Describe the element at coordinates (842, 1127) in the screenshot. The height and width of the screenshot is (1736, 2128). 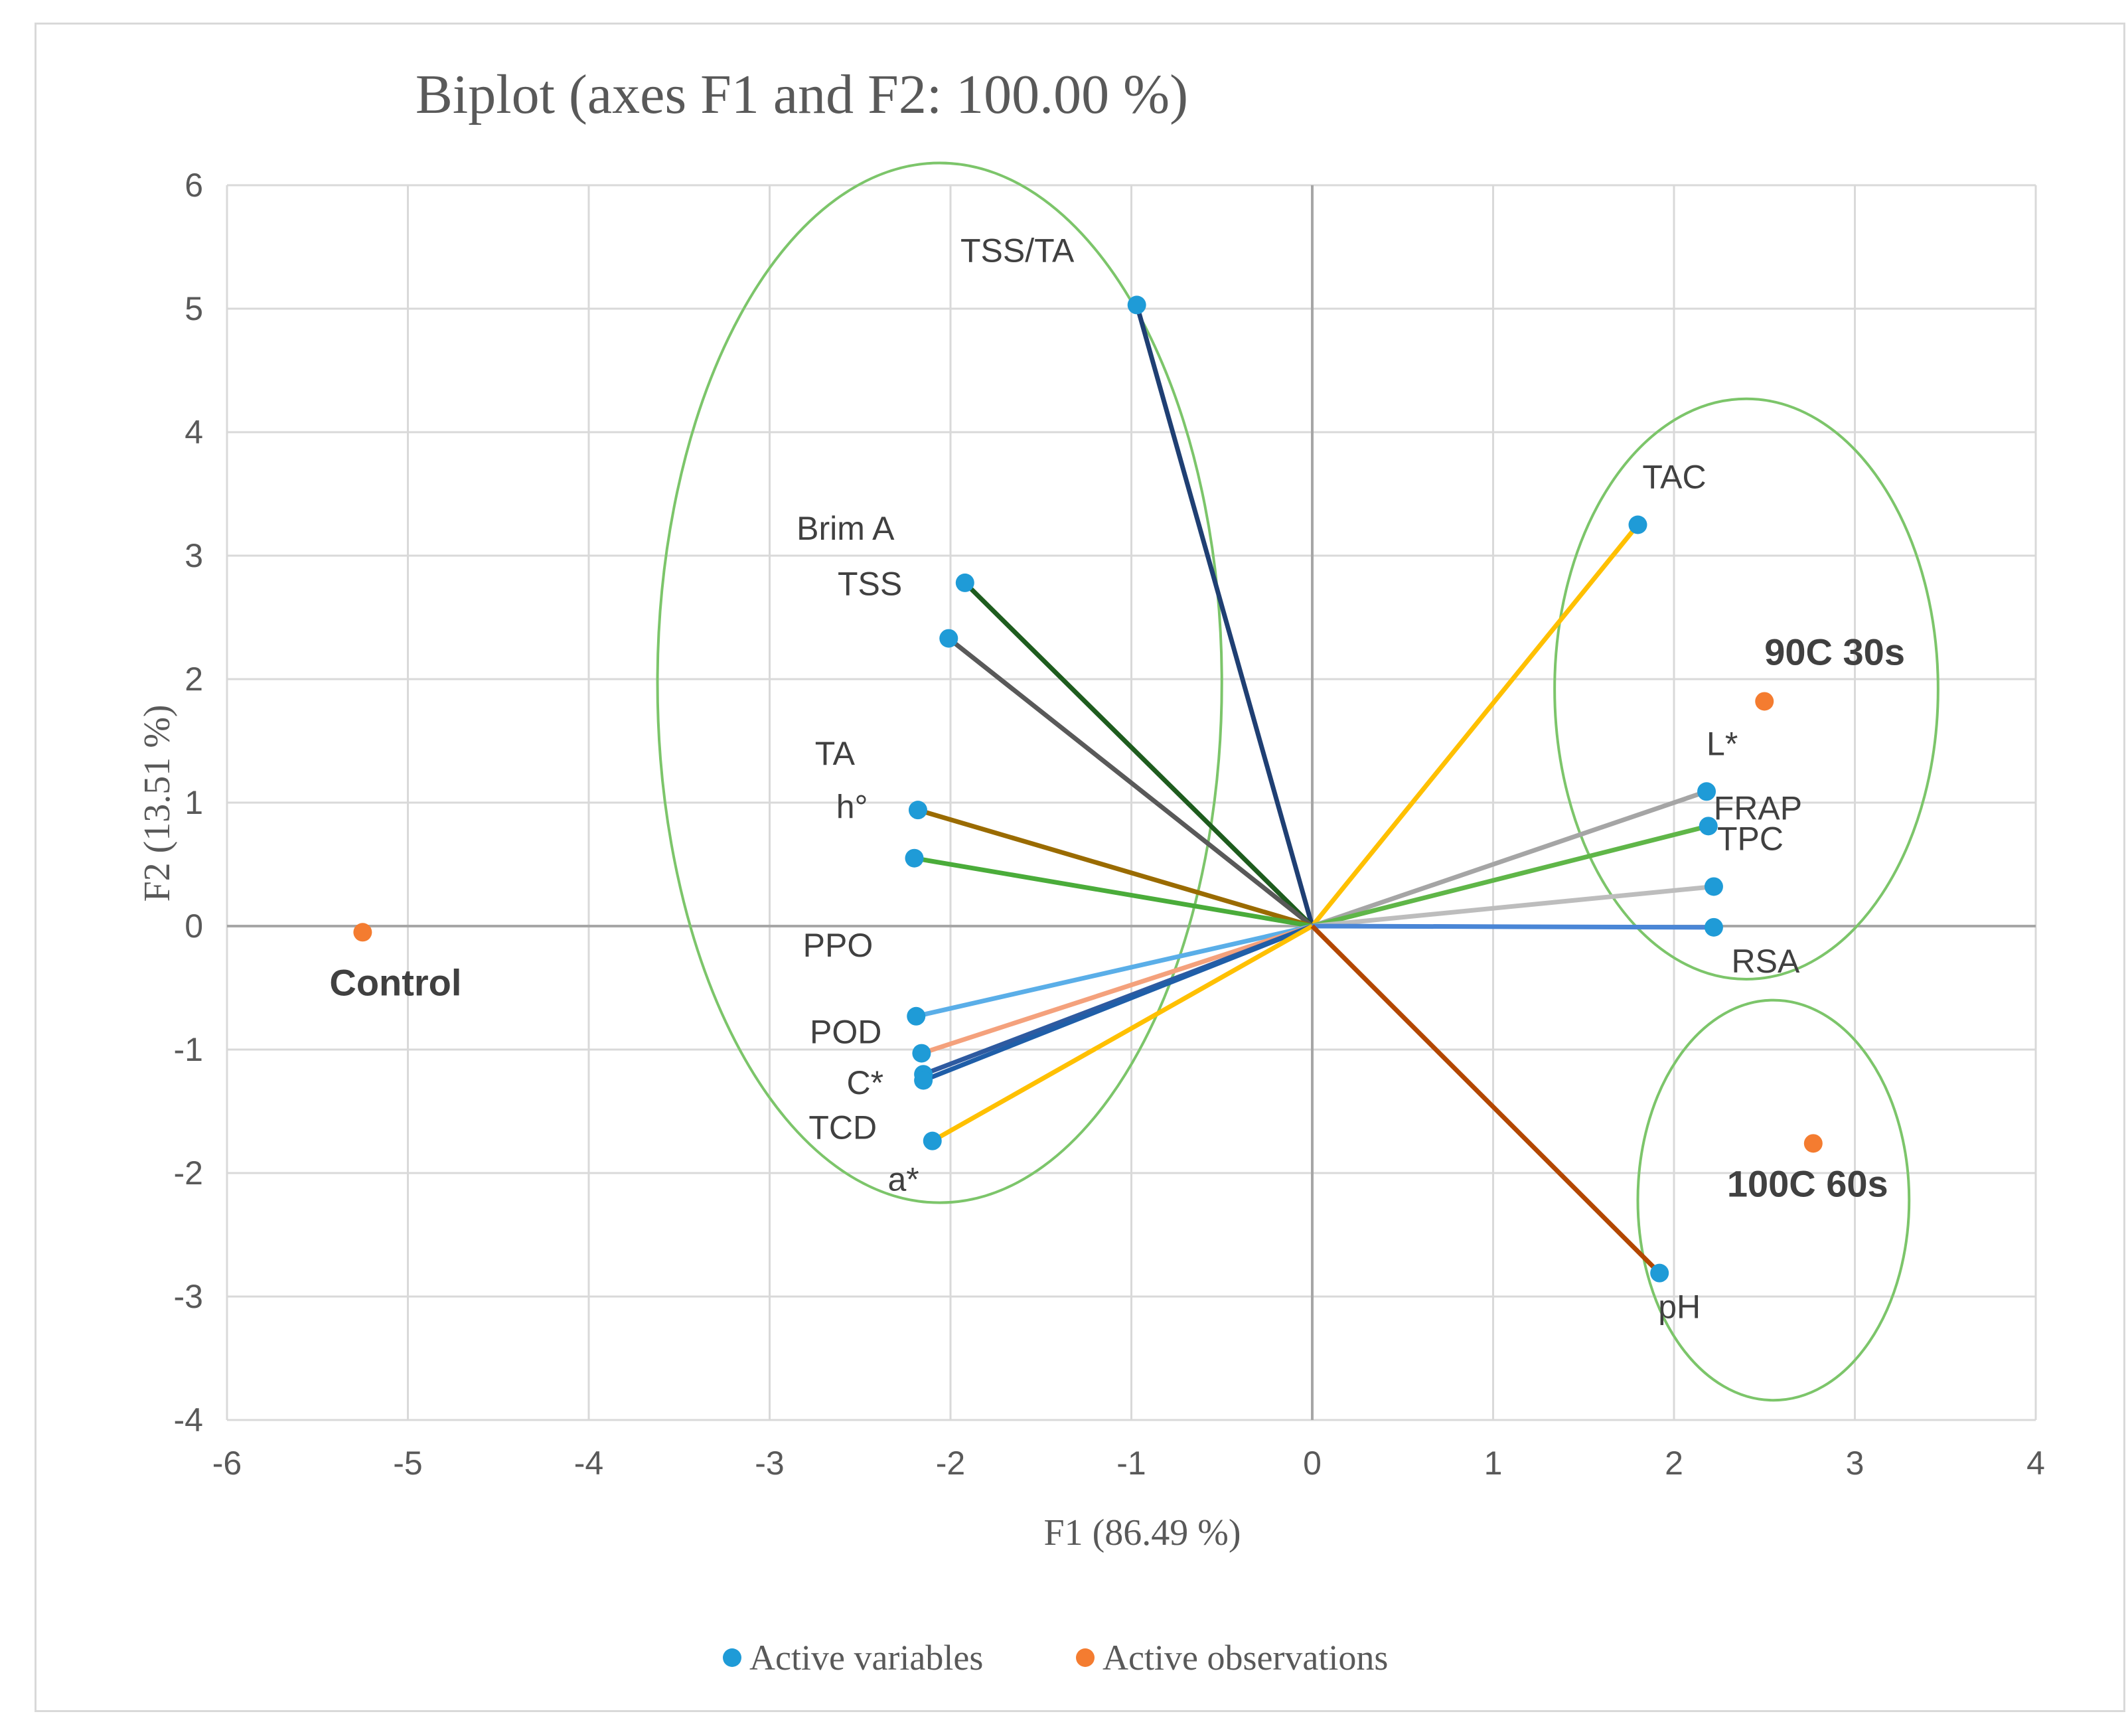
I see `variable-label: TCD` at that location.